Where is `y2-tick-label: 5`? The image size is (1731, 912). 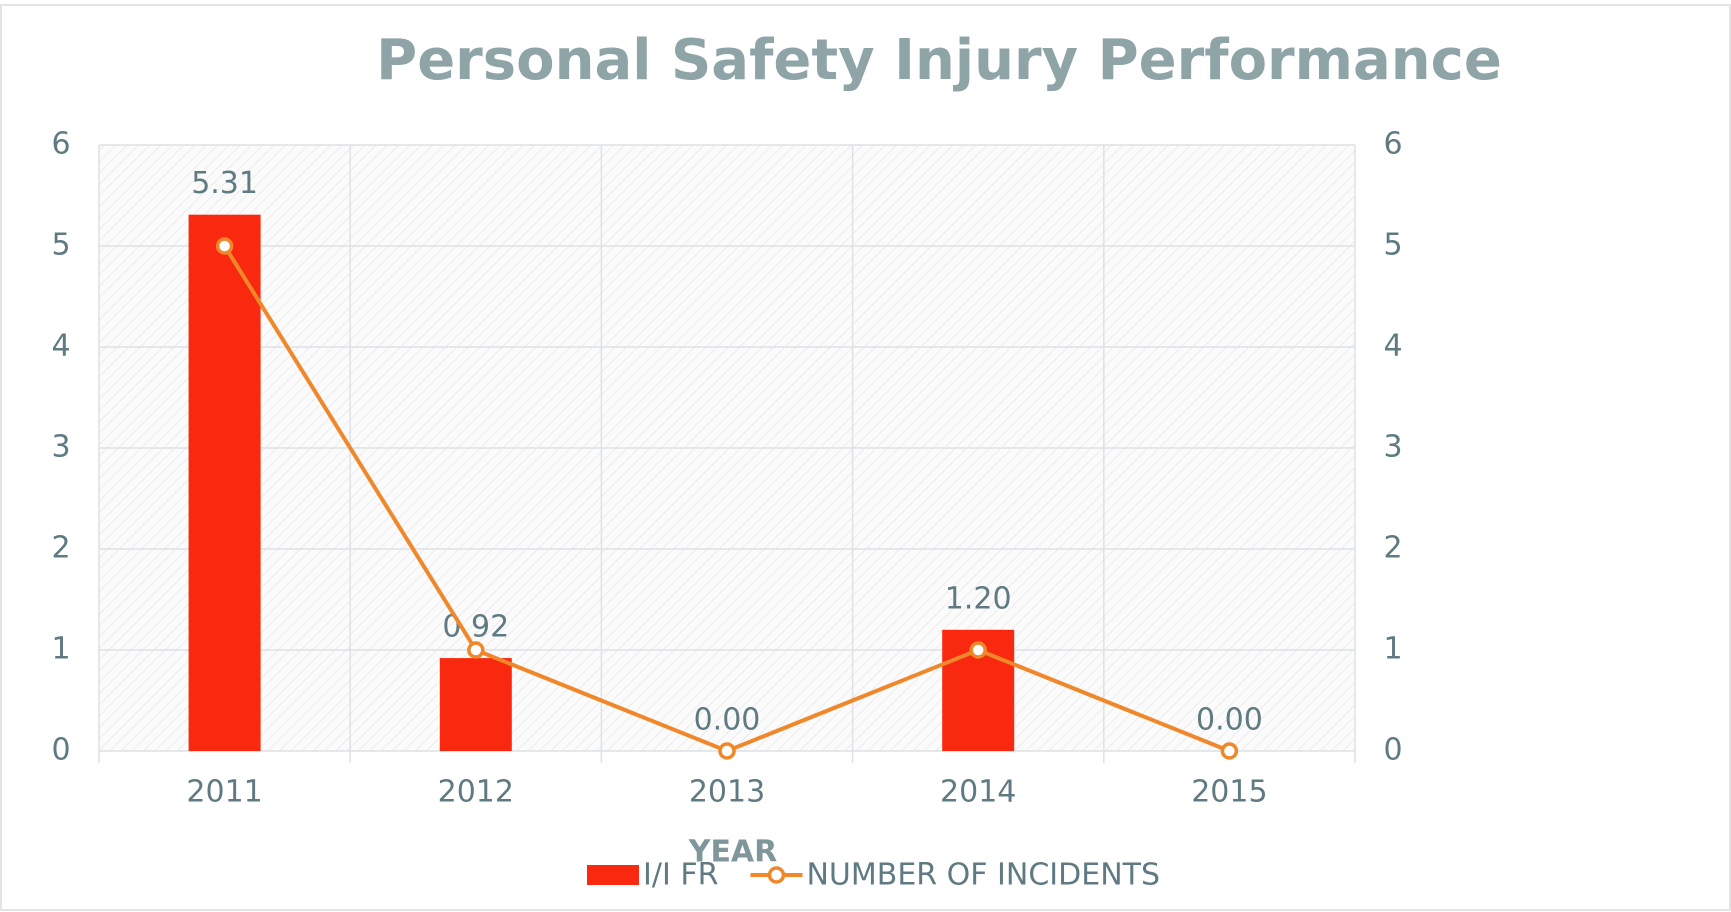 y2-tick-label: 5 is located at coordinates (1392, 245).